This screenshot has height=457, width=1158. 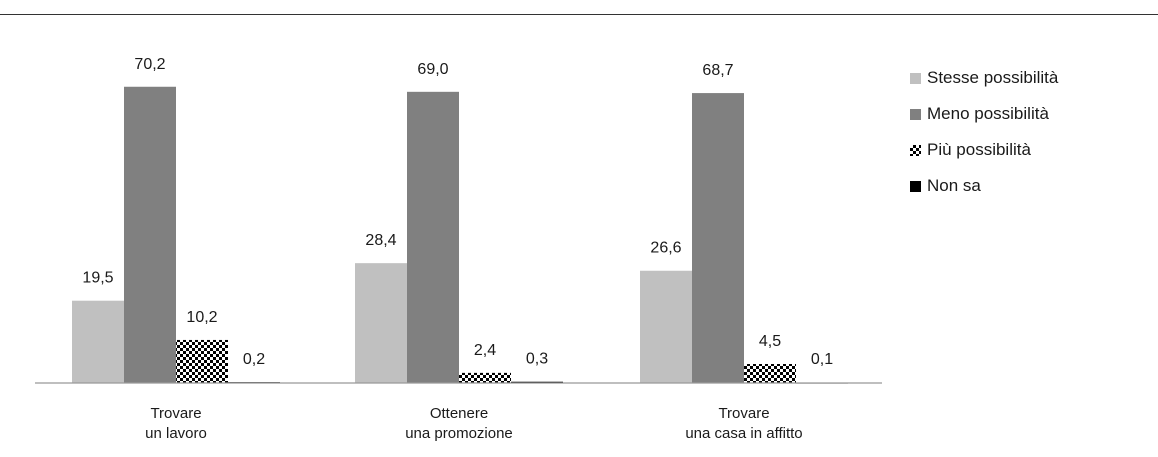 I want to click on data-label: 10,2, so click(x=201, y=317).